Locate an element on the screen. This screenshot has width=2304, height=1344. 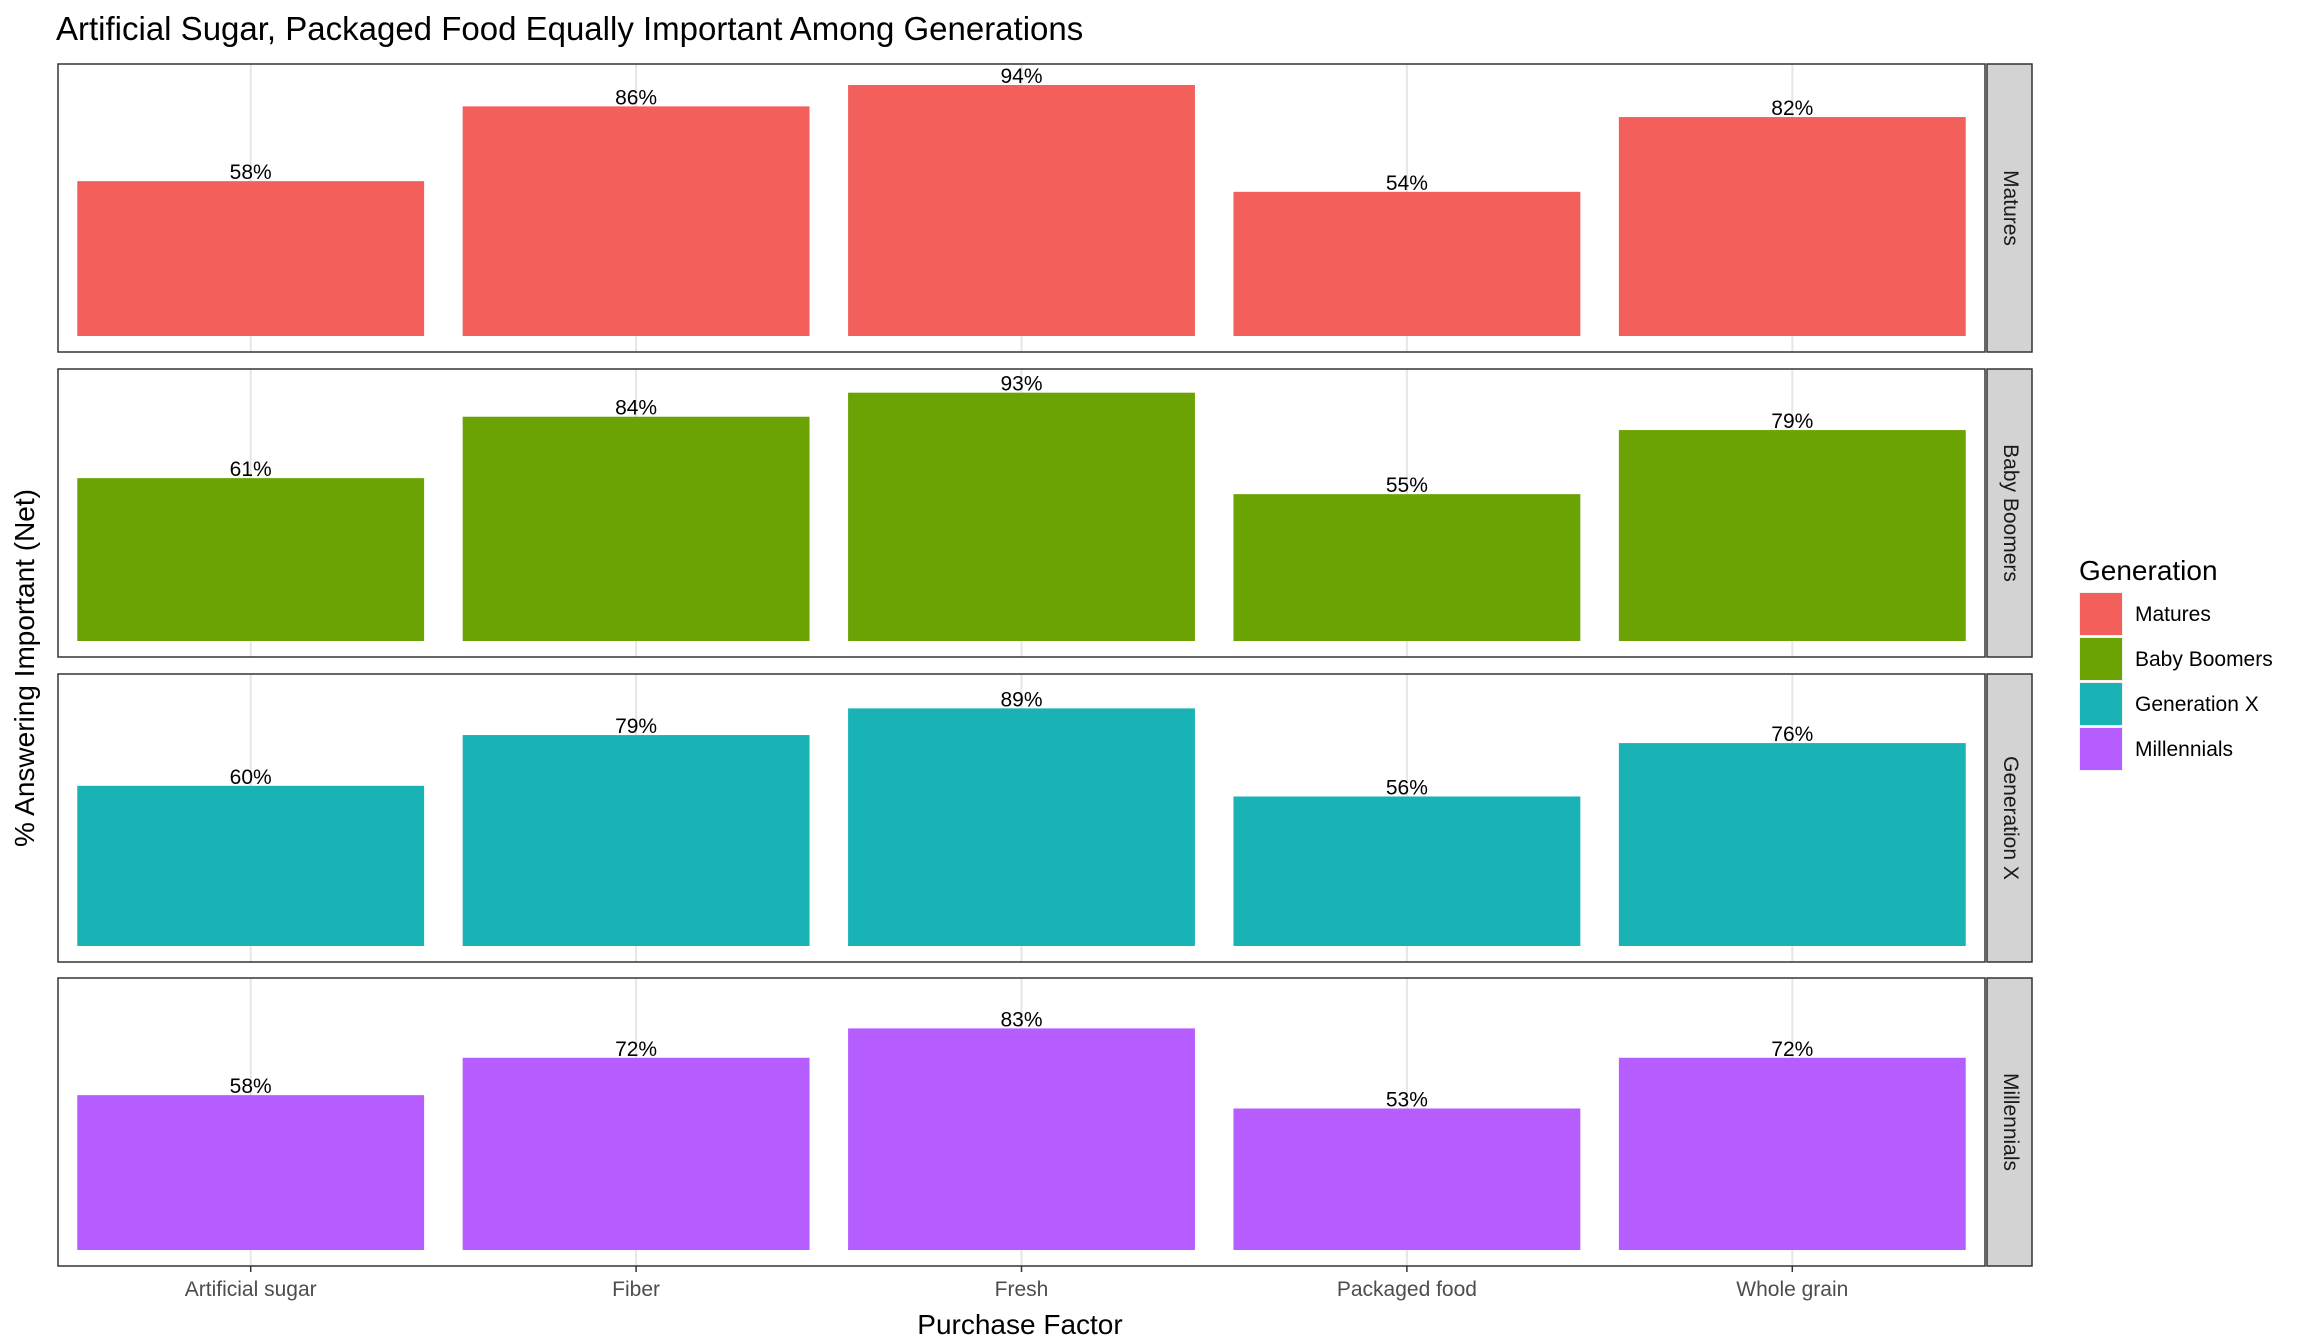
x-tick-label: Packaged food is located at coordinates (1407, 1289).